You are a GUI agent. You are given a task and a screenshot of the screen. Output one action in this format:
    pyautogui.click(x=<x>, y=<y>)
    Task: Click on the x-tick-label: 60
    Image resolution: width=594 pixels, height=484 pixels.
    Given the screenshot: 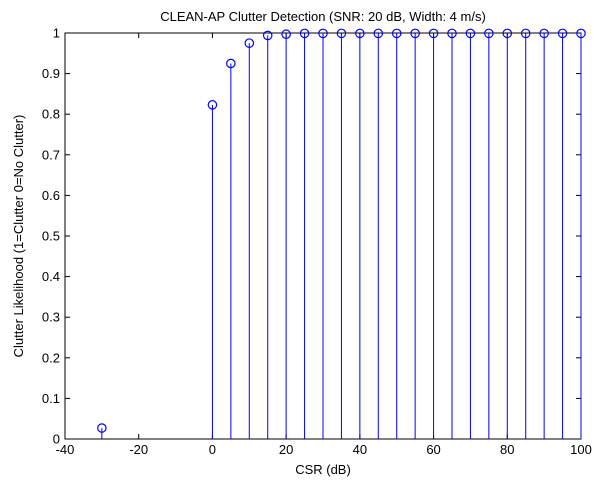 What is the action you would take?
    pyautogui.click(x=433, y=449)
    